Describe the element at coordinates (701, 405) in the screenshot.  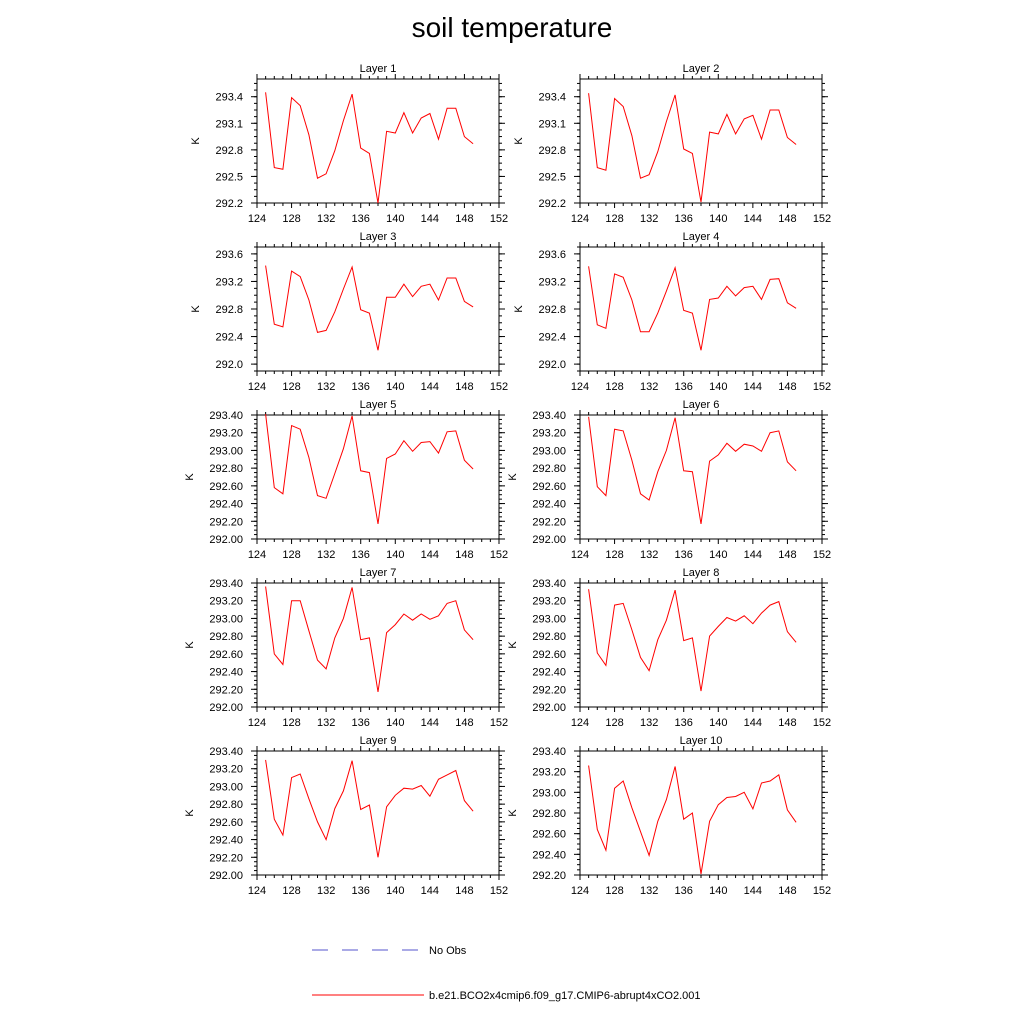
I see `panel-title: Layer 6` at that location.